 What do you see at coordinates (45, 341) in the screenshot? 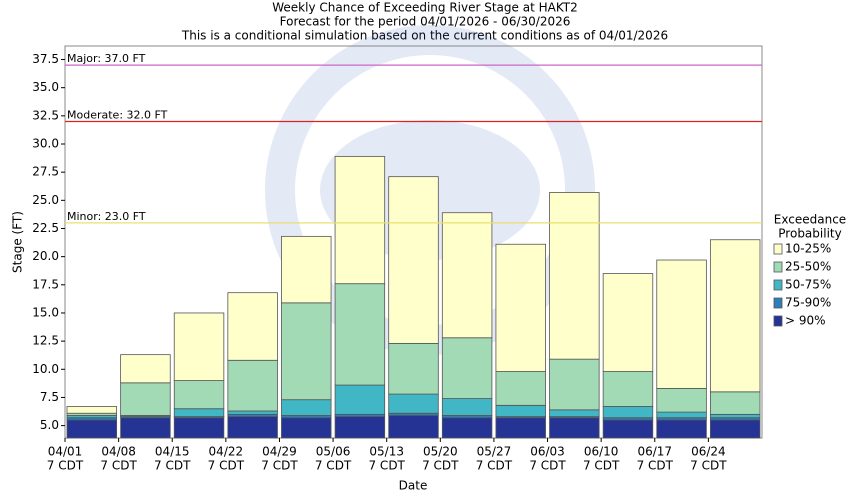
I see `y-tick-label: 12.5` at bounding box center [45, 341].